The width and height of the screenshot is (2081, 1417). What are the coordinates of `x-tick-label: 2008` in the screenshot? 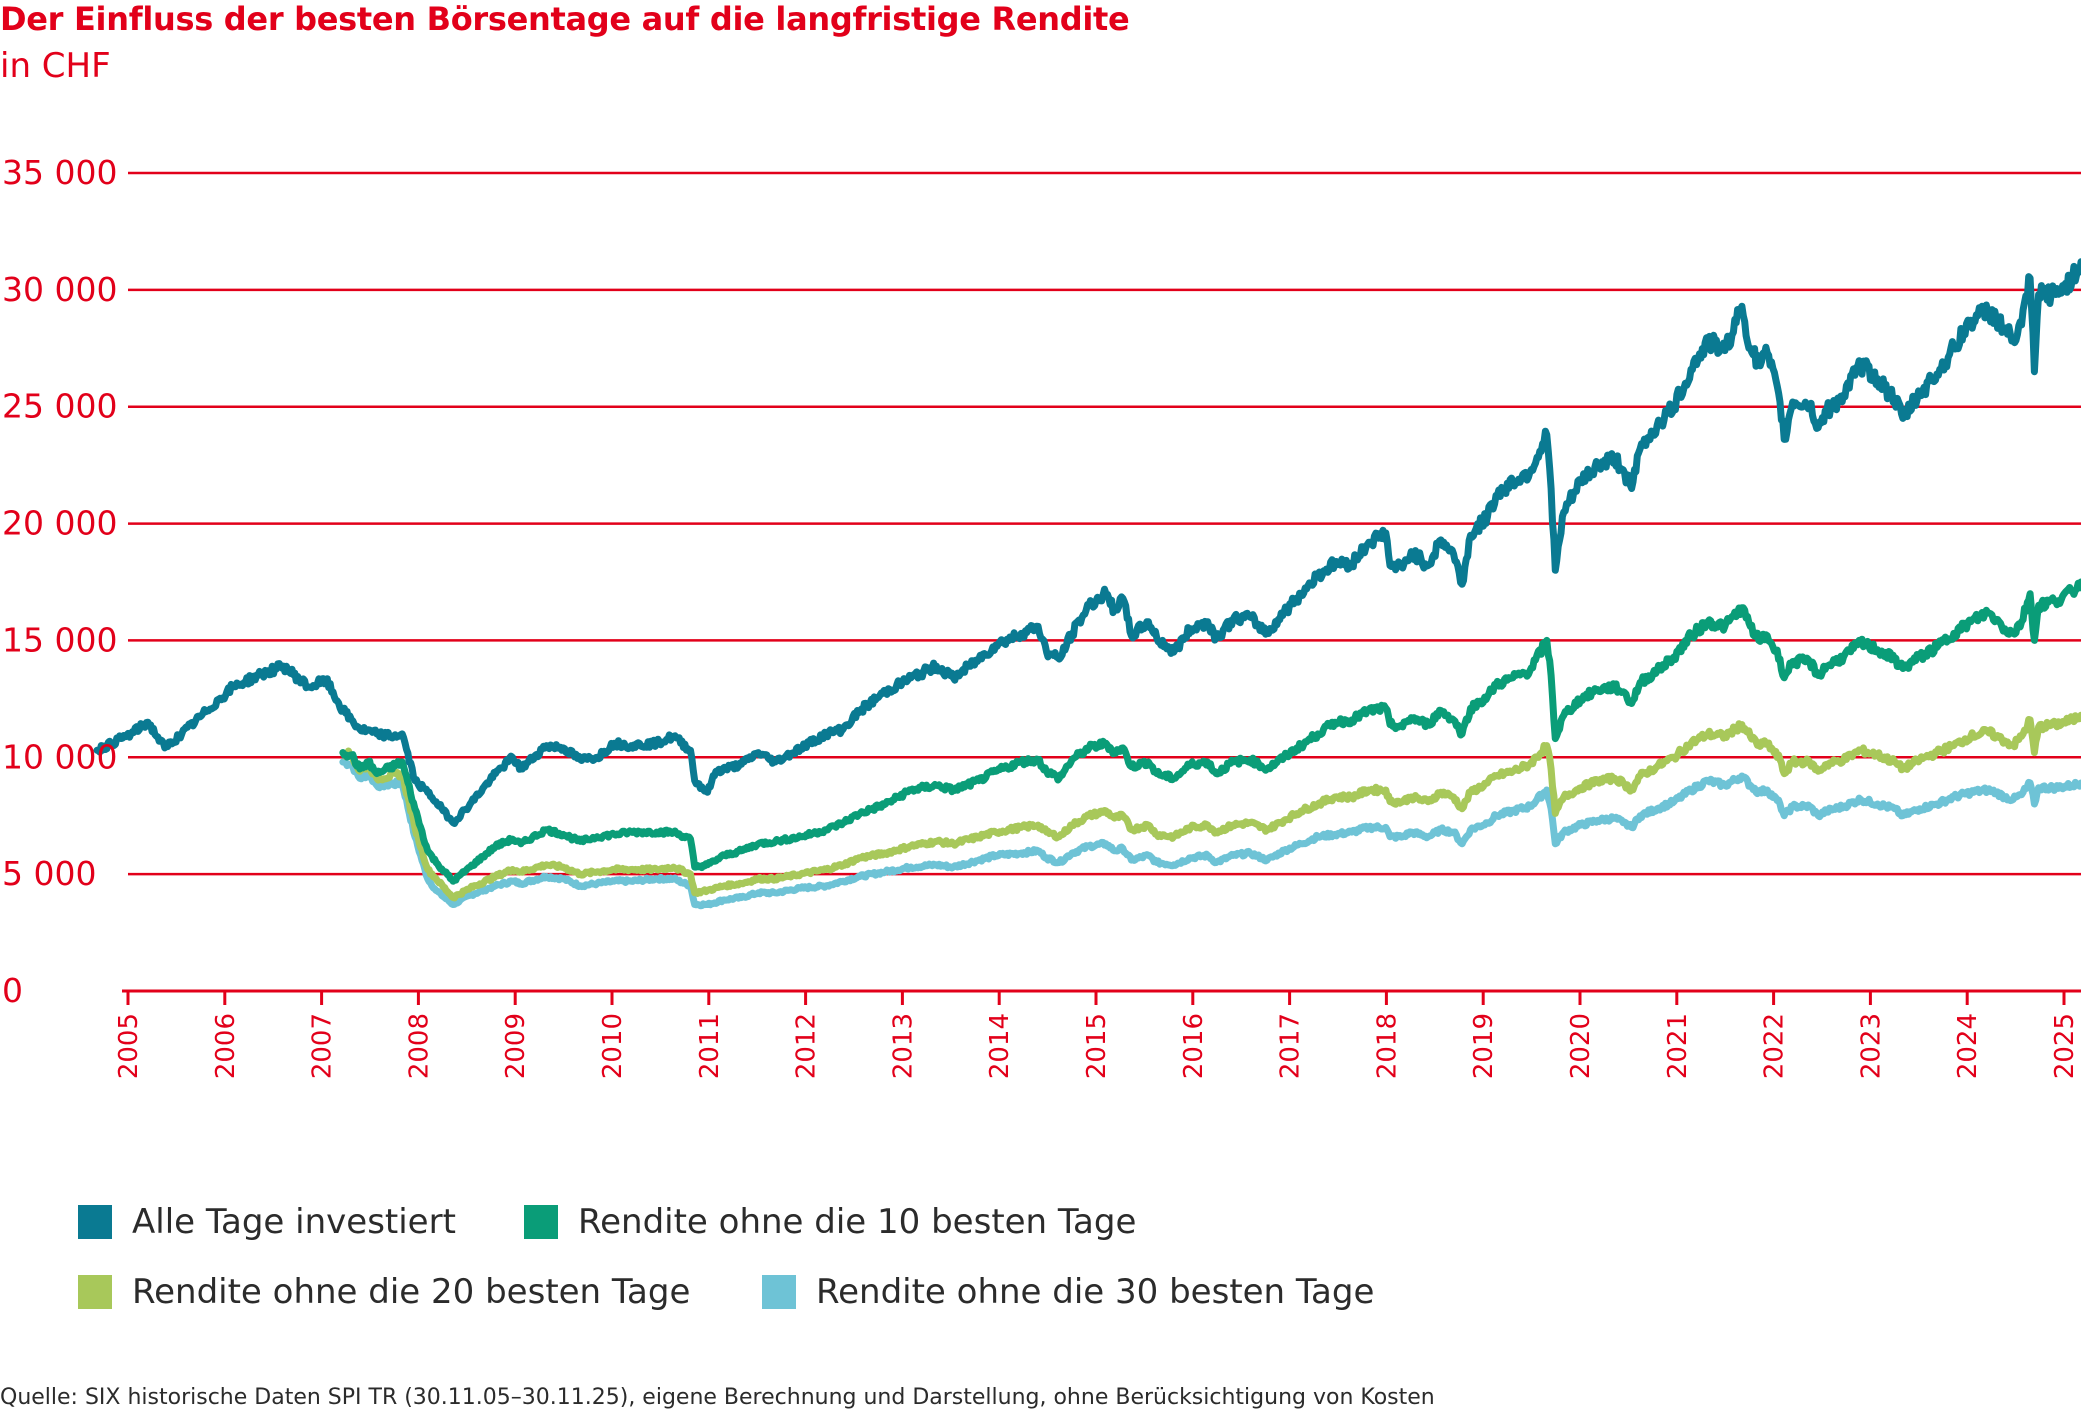 It's located at (419, 1046).